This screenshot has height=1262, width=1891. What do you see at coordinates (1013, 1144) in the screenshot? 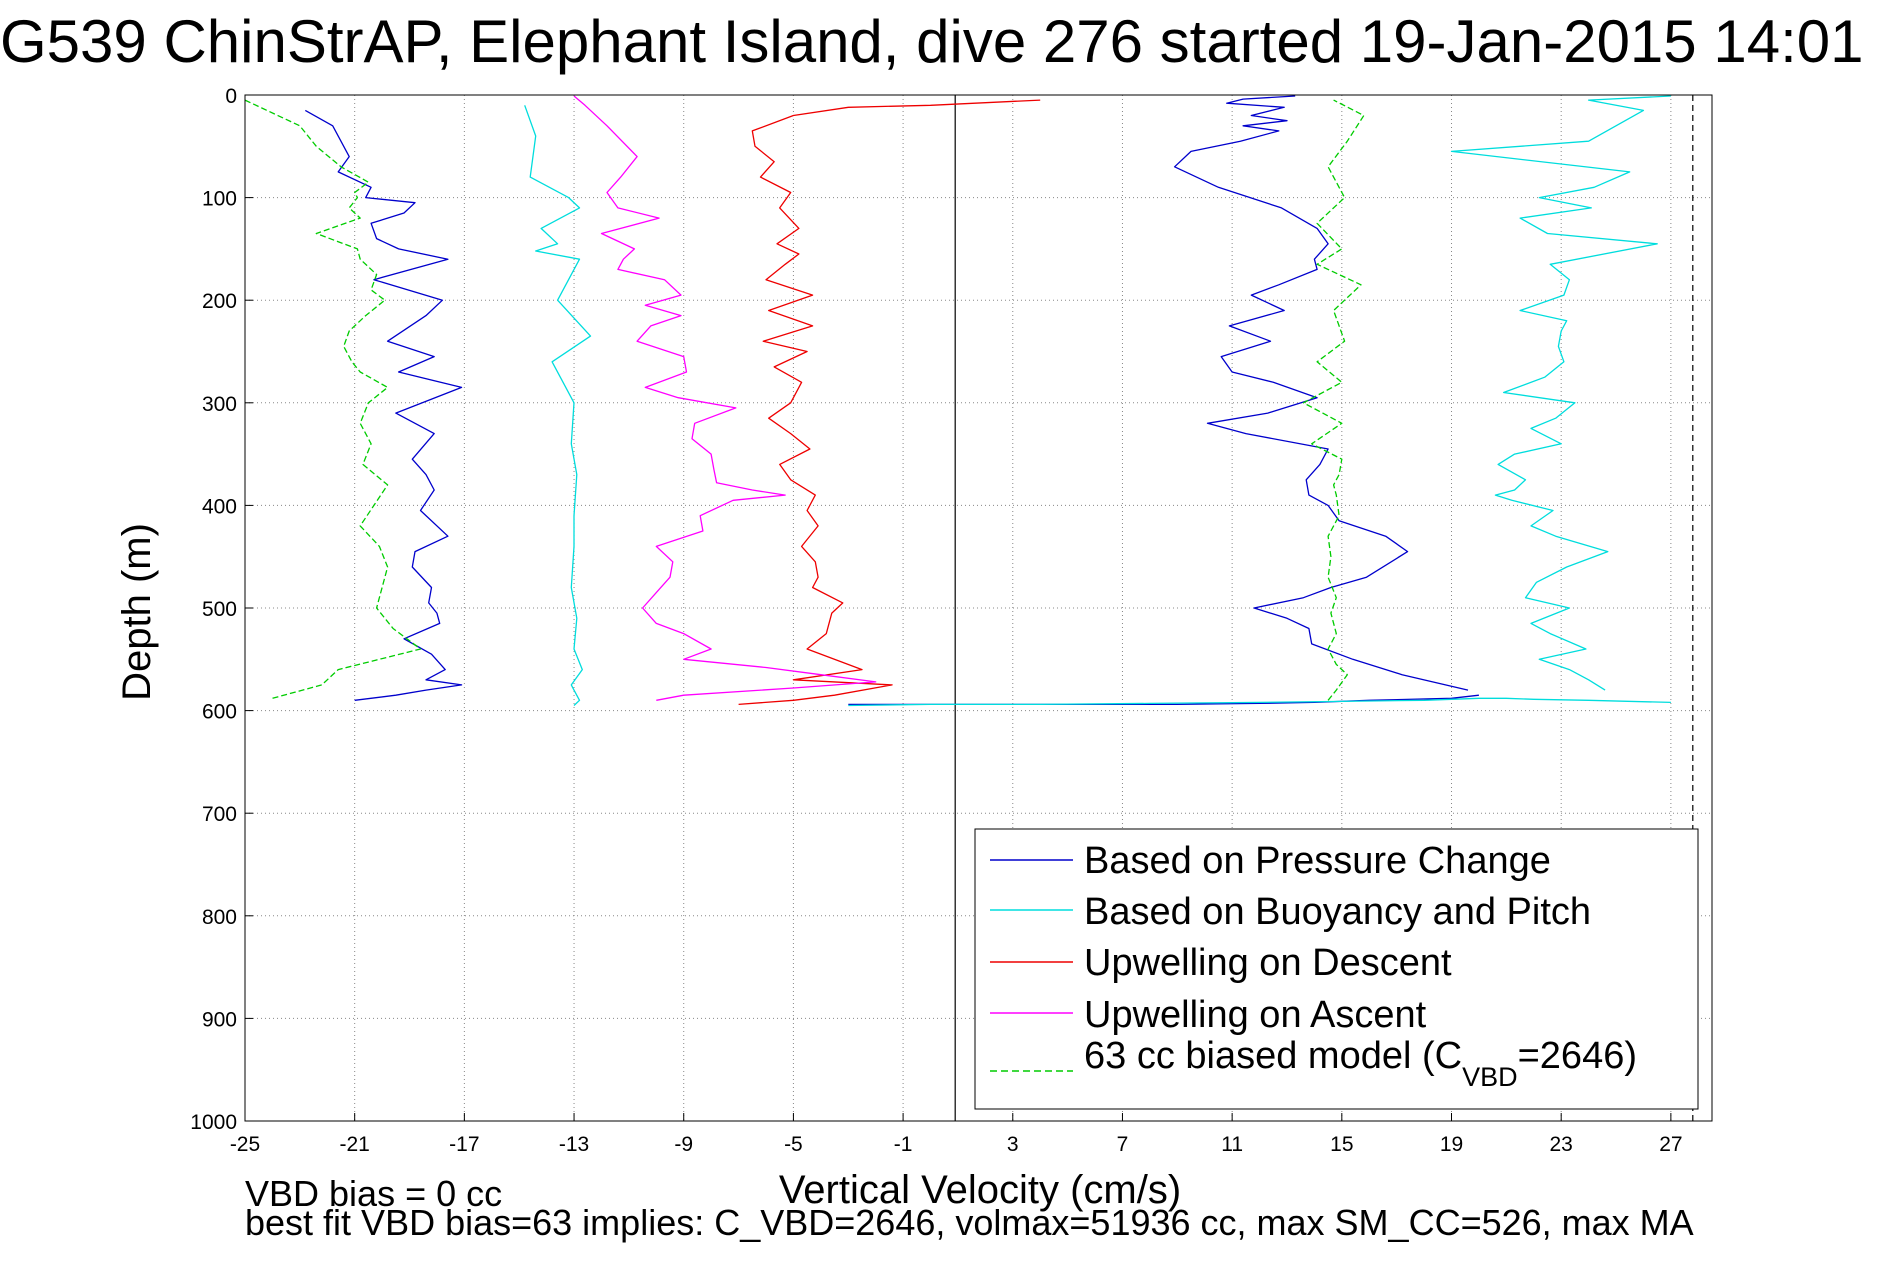
I see `x-tick-label: 3` at bounding box center [1013, 1144].